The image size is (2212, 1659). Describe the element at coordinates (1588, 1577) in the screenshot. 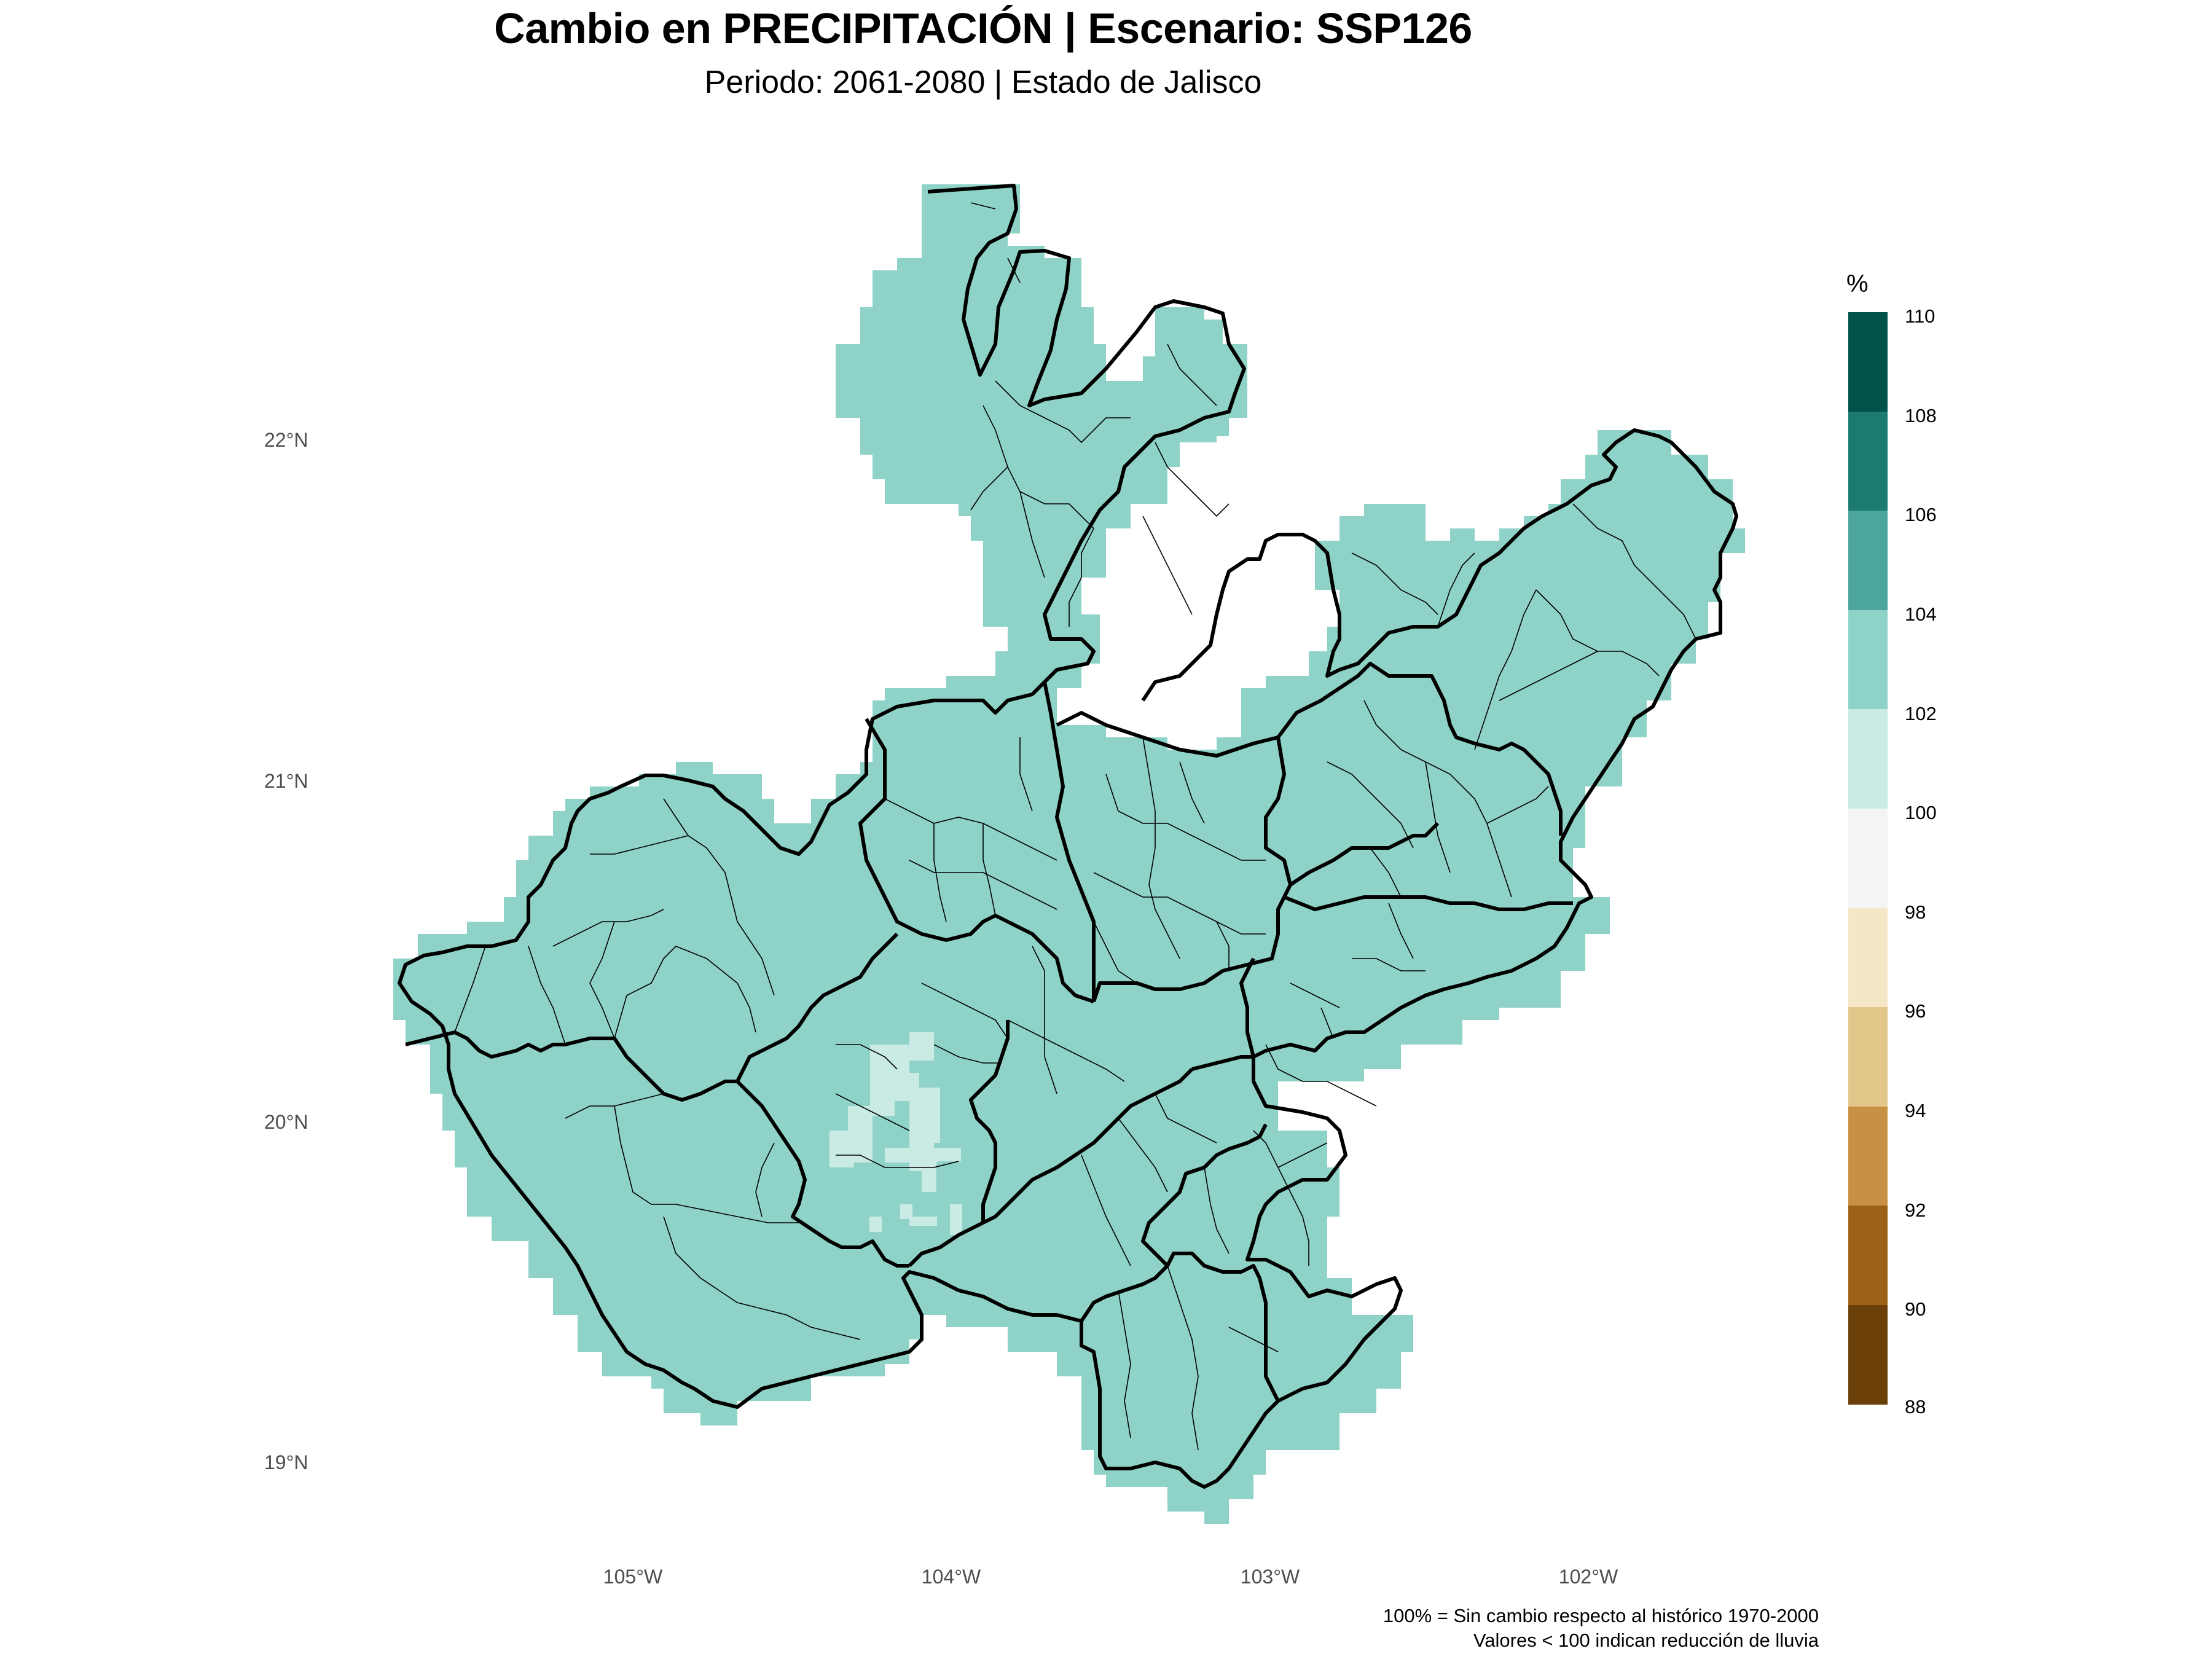

I see `lon-tick-102w: 102°W` at that location.